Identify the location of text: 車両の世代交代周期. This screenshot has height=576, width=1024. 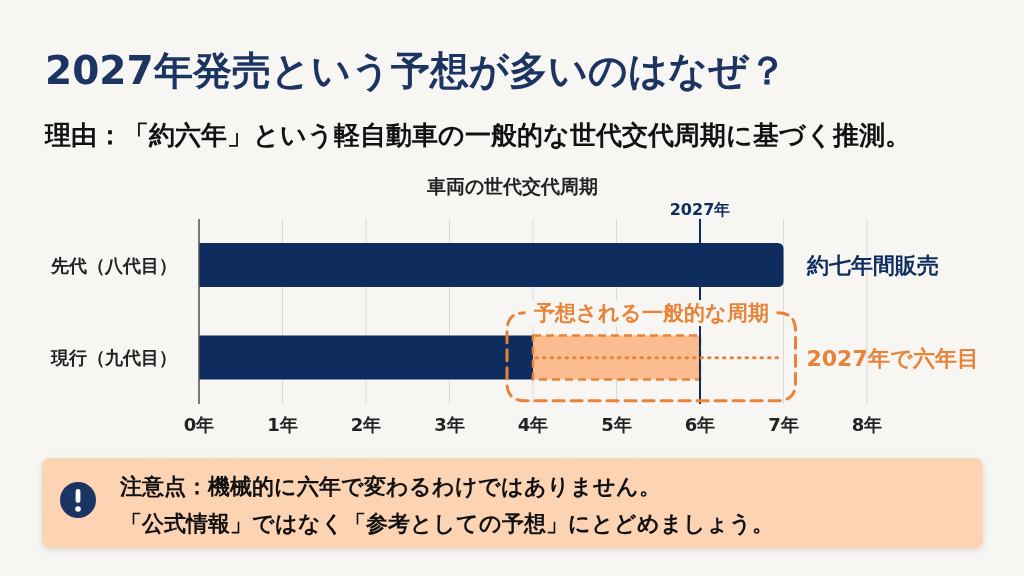
(512, 186).